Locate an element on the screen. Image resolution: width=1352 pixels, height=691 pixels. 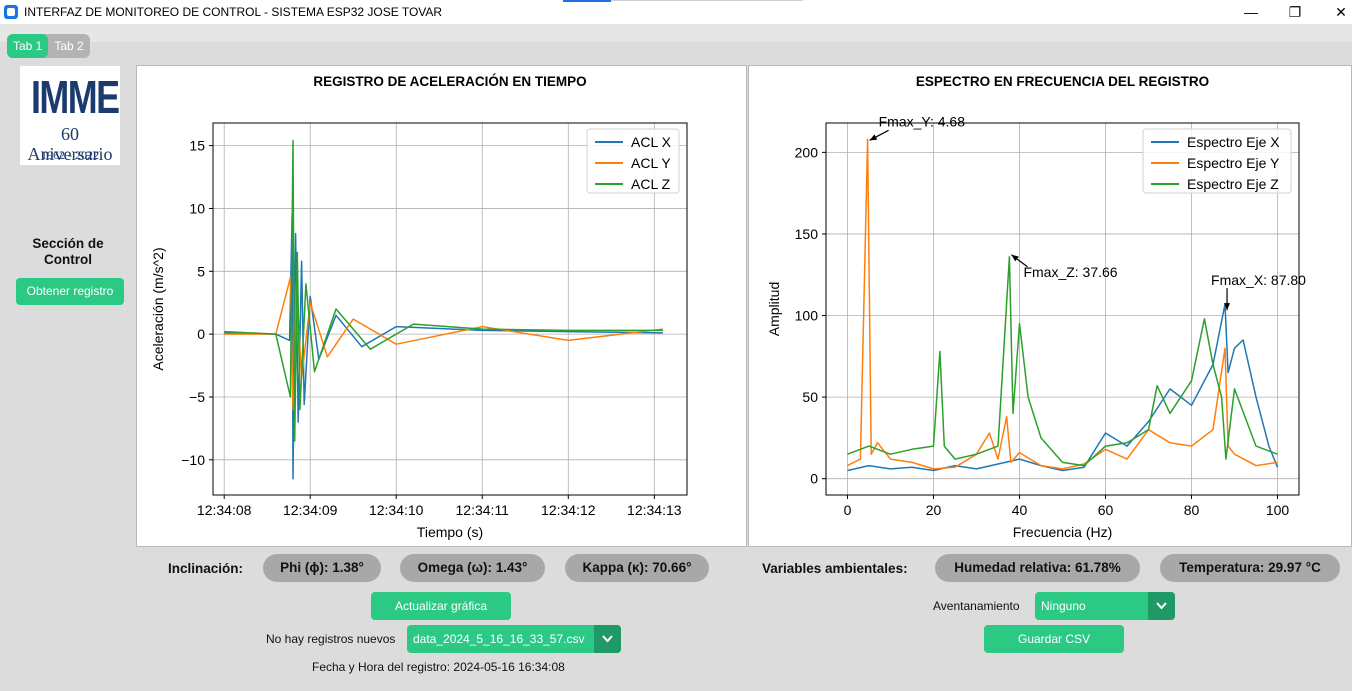
minimize-button: — is located at coordinates (1251, 12).